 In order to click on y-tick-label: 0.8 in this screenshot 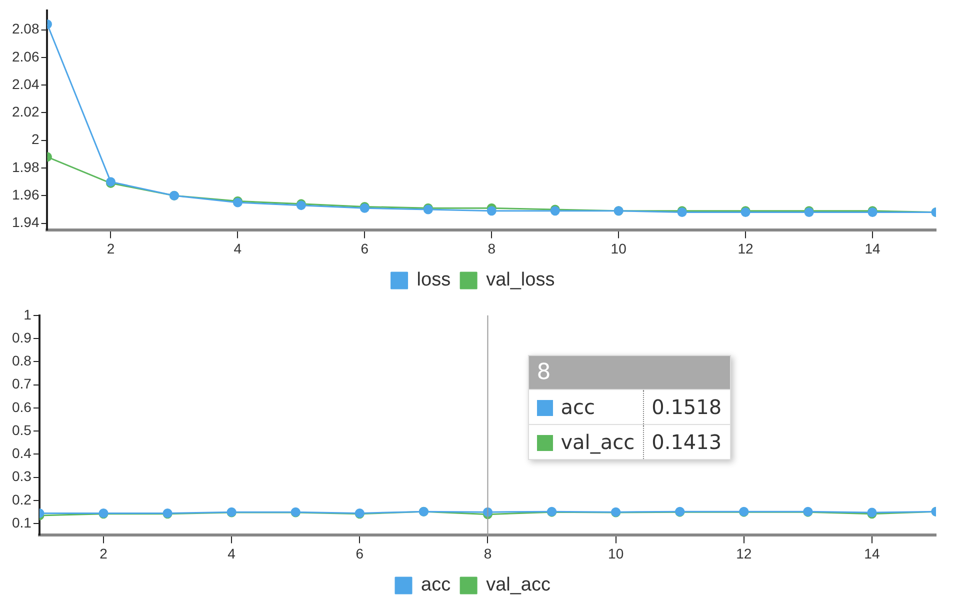, I will do `click(22, 360)`.